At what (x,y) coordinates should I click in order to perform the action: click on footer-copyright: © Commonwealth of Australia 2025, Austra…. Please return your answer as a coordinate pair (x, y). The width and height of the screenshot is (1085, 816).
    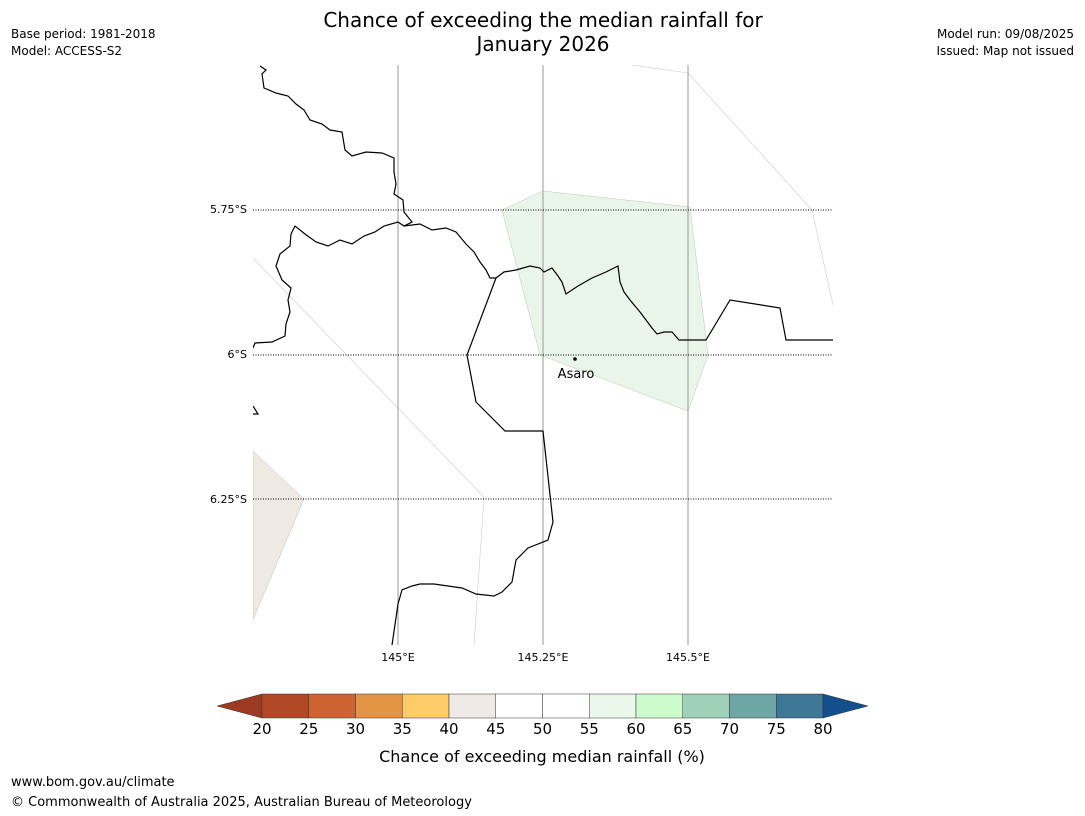
    Looking at the image, I should click on (241, 802).